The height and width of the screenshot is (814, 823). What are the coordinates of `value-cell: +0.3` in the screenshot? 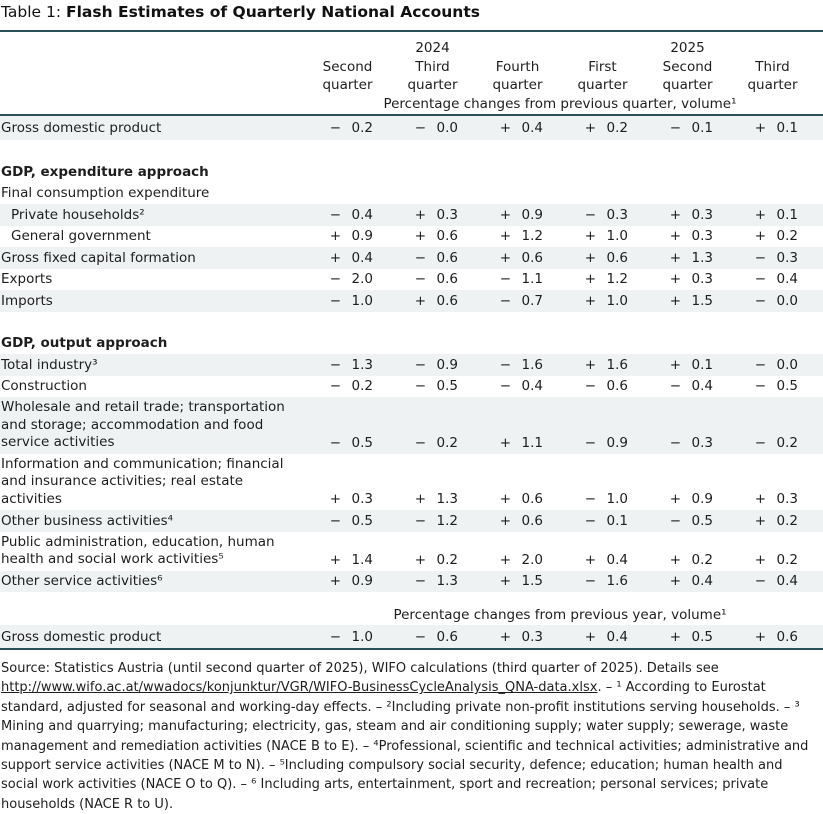 It's located at (347, 499).